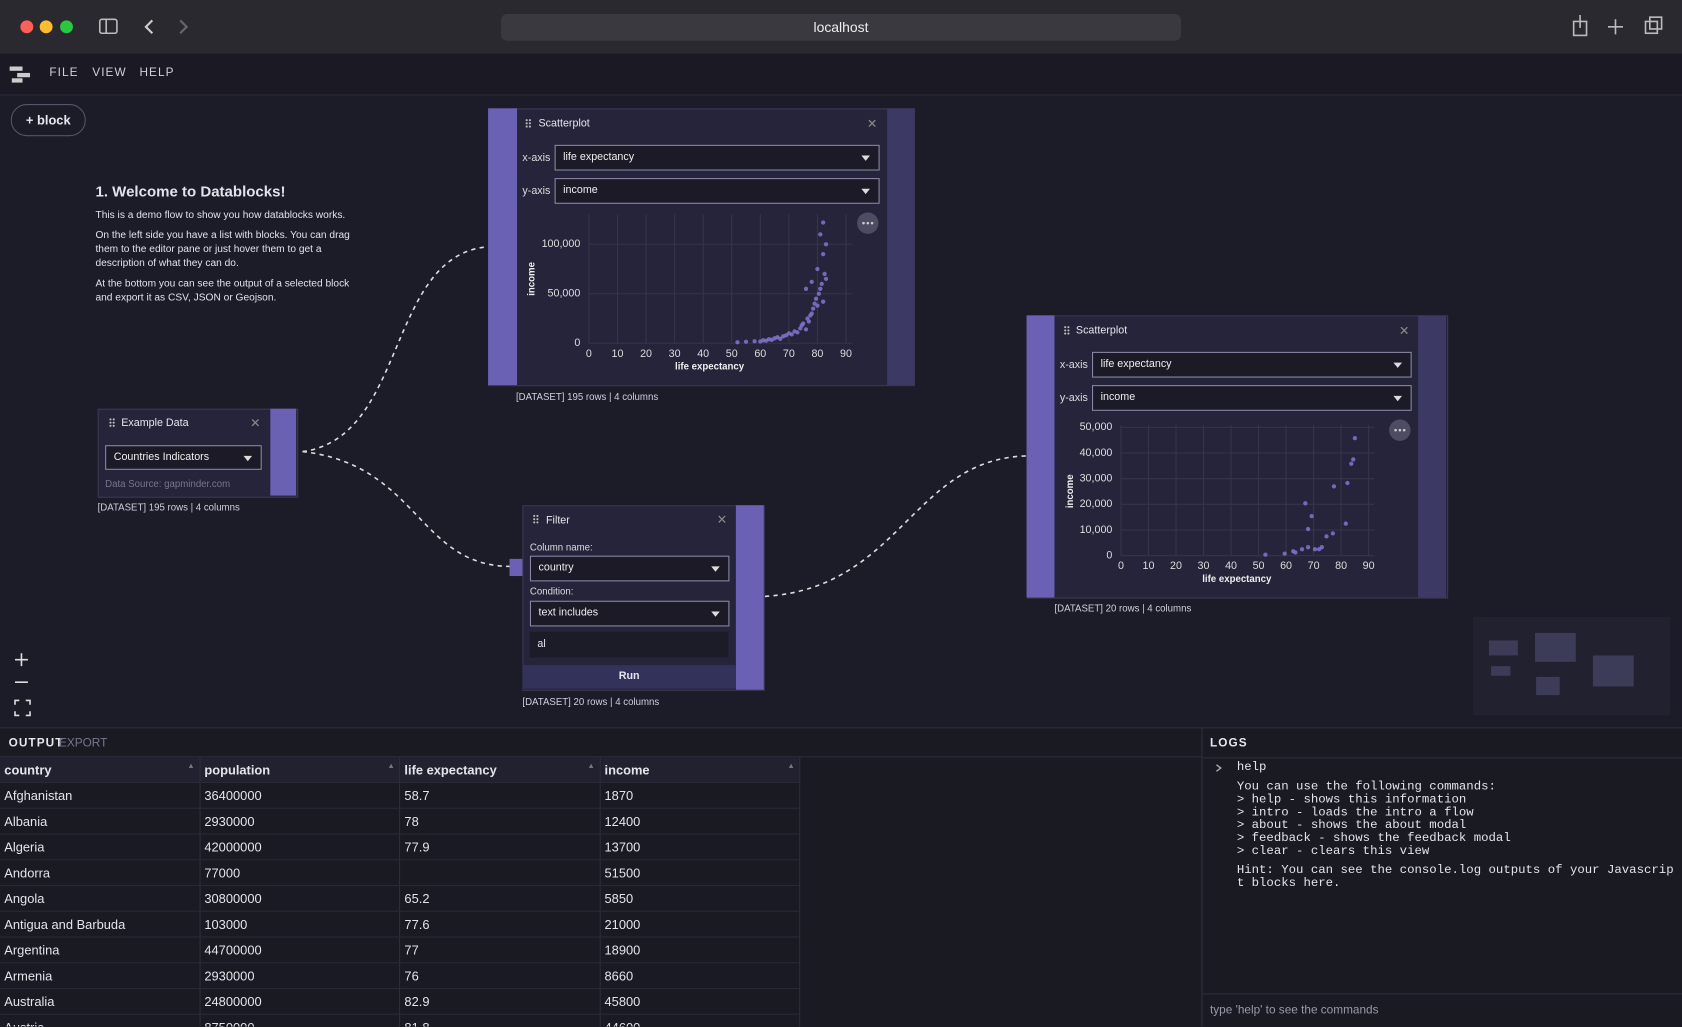 The height and width of the screenshot is (1027, 1682). What do you see at coordinates (627, 769) in the screenshot?
I see `column-name: income` at bounding box center [627, 769].